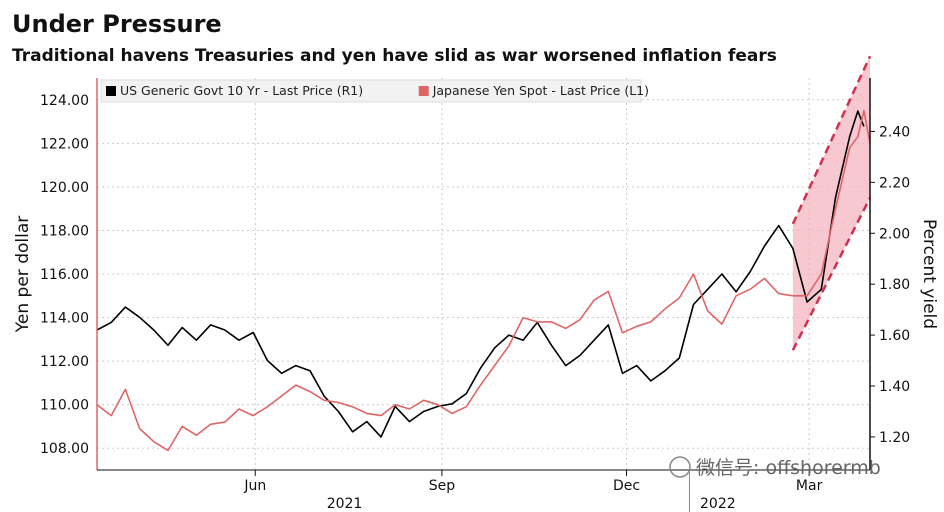  What do you see at coordinates (64, 101) in the screenshot?
I see `y-left-tick-label: 124.00` at bounding box center [64, 101].